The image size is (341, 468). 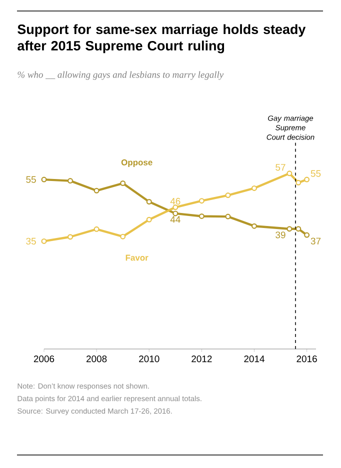 I want to click on chart-subtitle: % who __ allowing gays and lesbians to marry legally, so click(x=121, y=75).